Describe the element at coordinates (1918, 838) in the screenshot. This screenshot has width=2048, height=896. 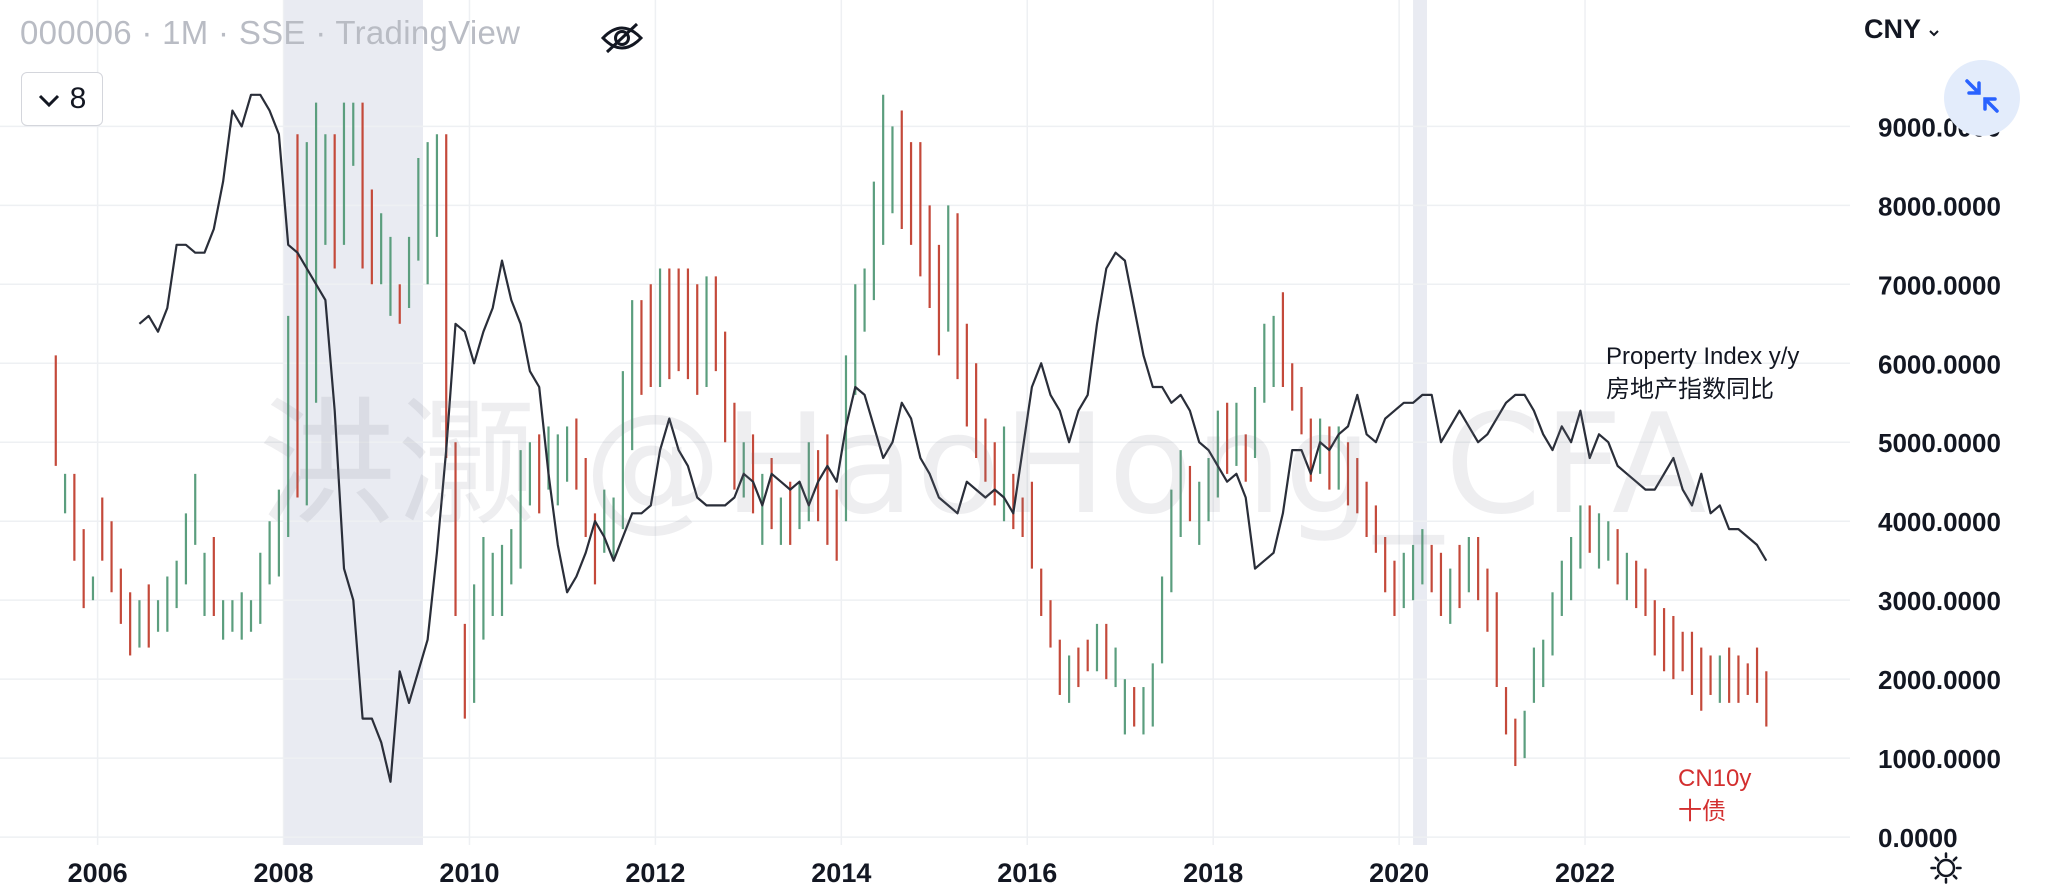
I see `price-tick-label: 0.0000` at that location.